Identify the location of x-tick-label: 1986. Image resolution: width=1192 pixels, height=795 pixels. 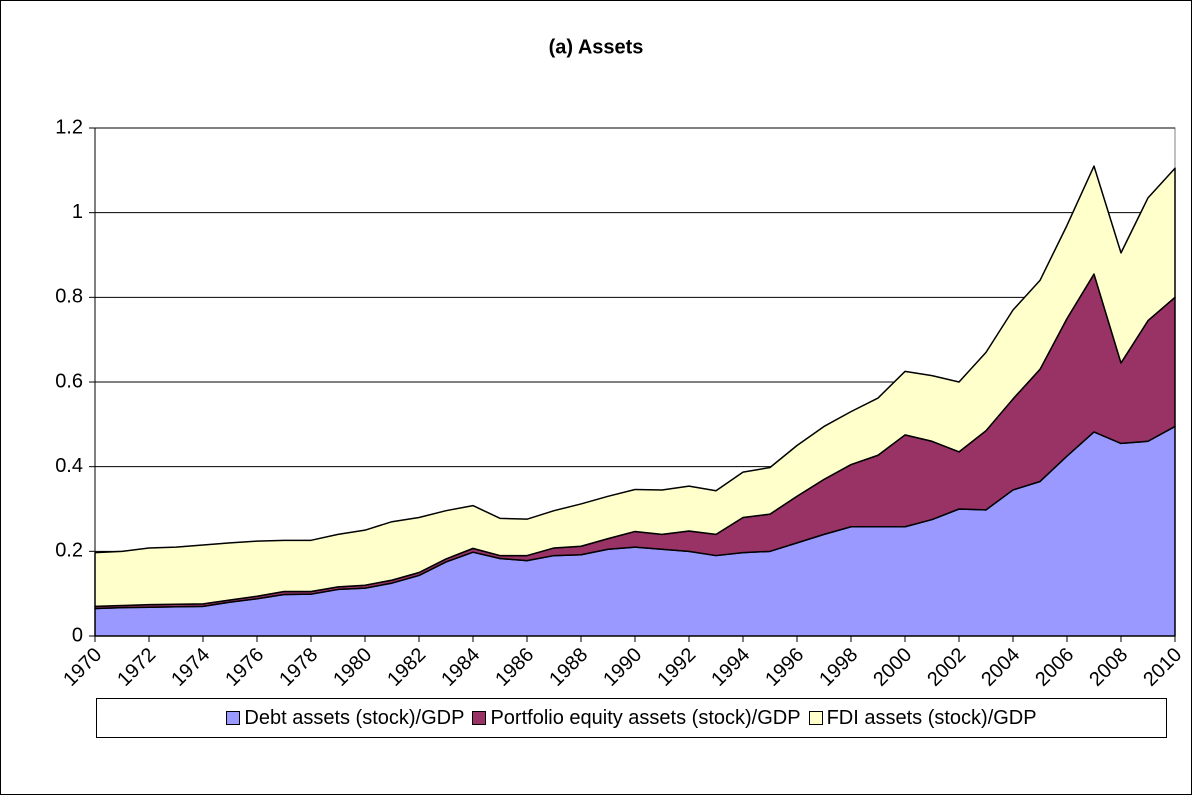
(514, 667).